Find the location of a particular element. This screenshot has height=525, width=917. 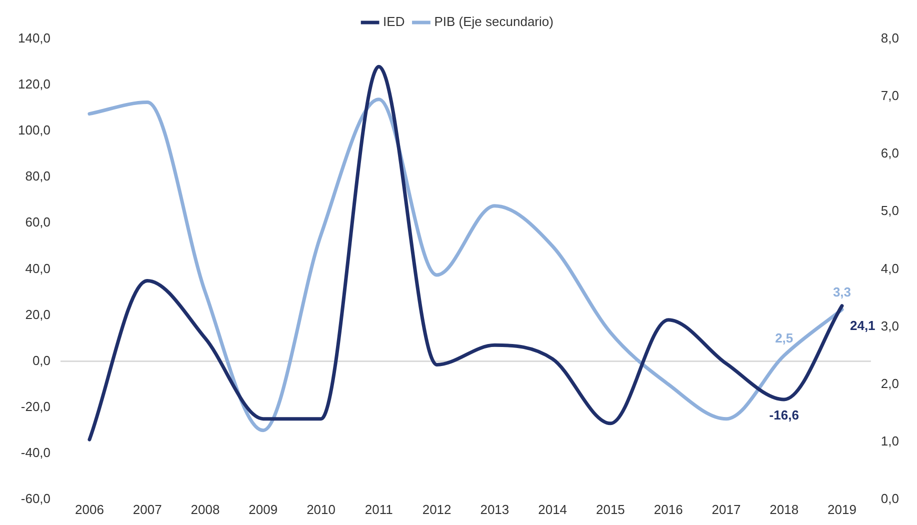

x-tick-label: 2006 is located at coordinates (89, 509).